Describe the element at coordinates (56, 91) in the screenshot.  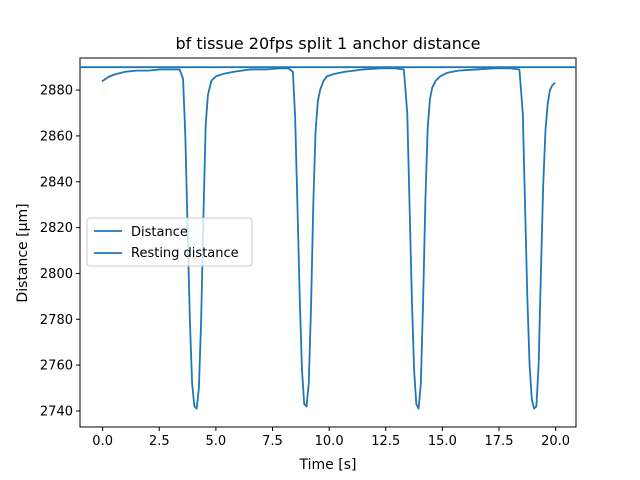
I see `y-tick-label: 2880` at that location.